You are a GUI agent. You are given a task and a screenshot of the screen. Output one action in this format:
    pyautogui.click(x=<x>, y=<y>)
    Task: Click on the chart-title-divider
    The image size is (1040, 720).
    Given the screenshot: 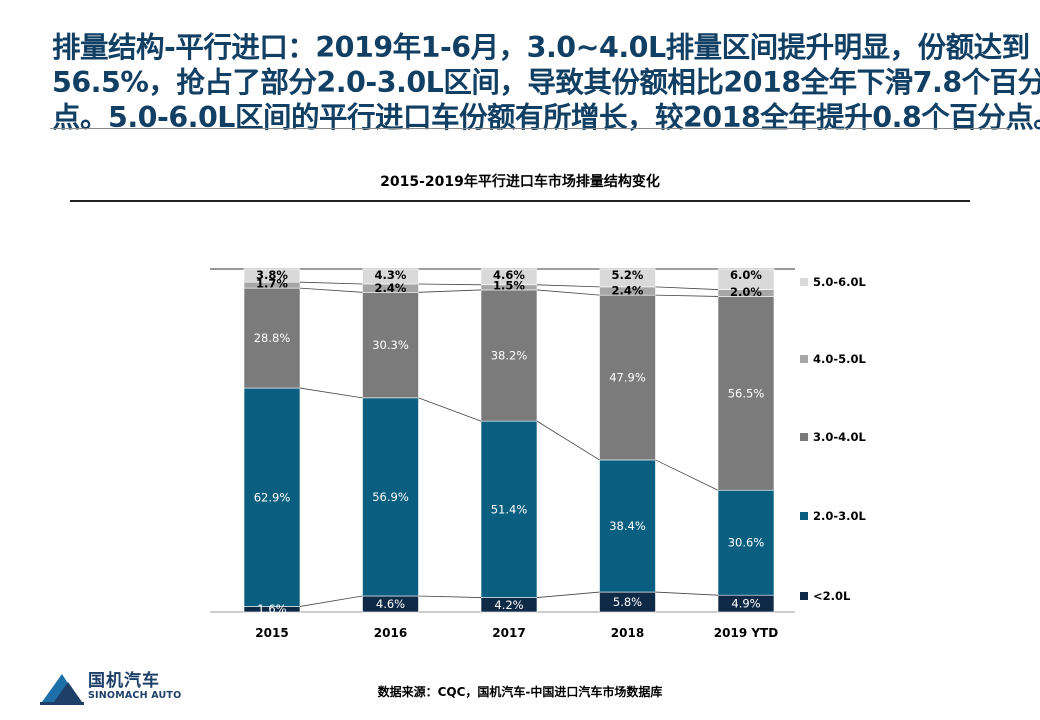 What is the action you would take?
    pyautogui.click(x=520, y=201)
    